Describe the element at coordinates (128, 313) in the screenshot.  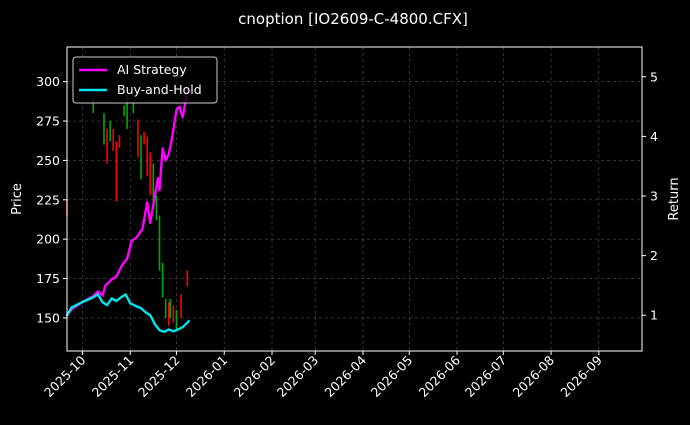
I see `series-line-buy-and-hold` at that location.